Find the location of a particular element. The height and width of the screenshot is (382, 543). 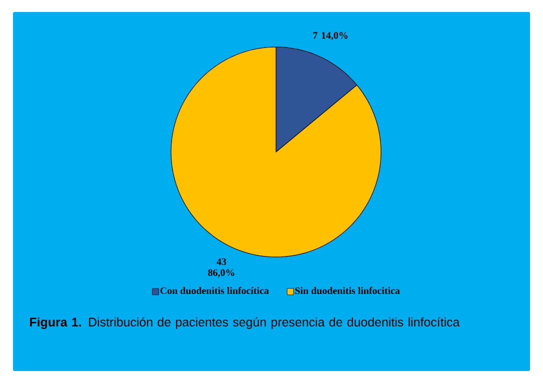

legend-label: Con duodenitis linfocítica is located at coordinates (214, 290).